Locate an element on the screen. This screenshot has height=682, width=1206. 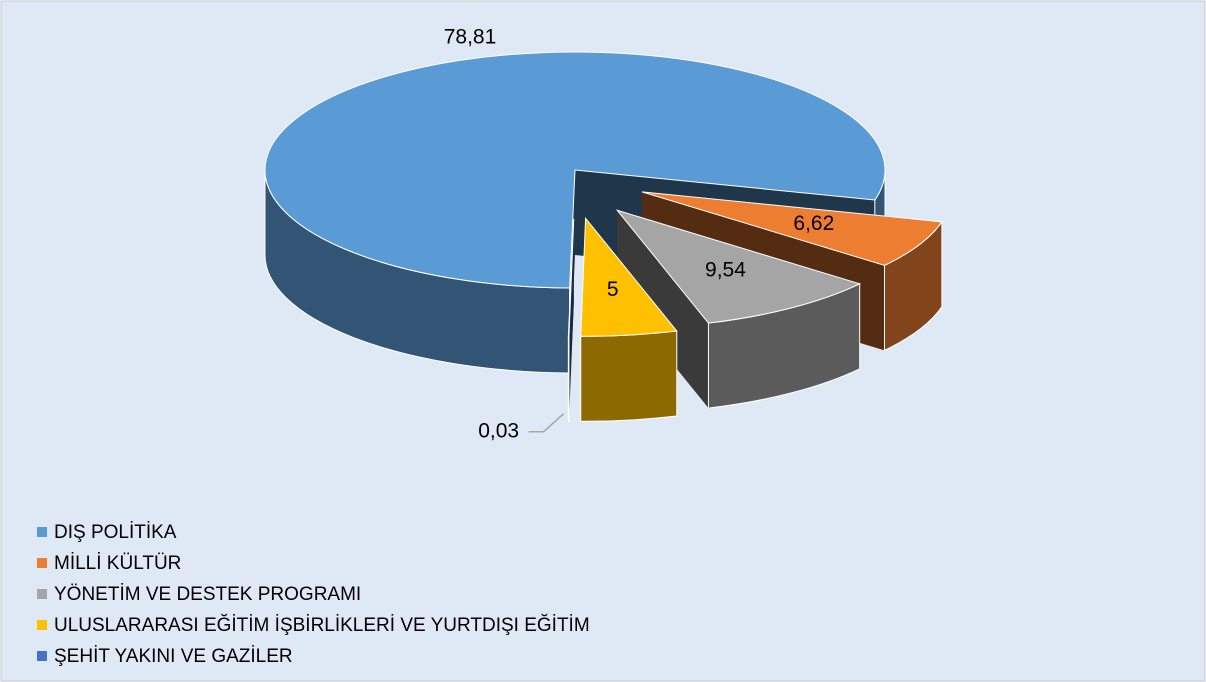
legend-label: YÖNETİM VE DESTEK PROGRAMI is located at coordinates (207, 594).